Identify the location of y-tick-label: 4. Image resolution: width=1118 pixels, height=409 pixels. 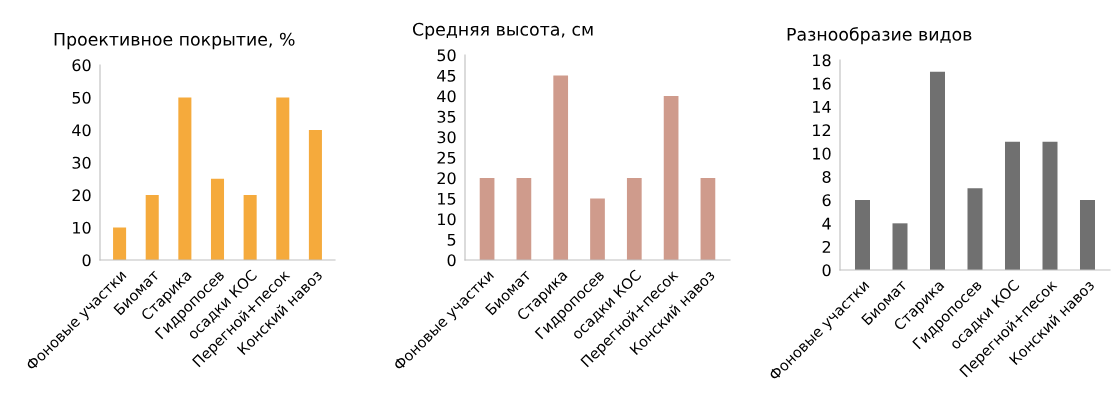
(826, 223).